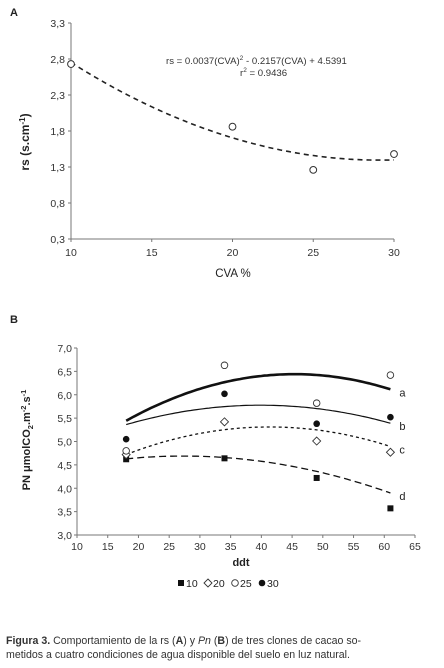 The width and height of the screenshot is (444, 668). Describe the element at coordinates (415, 547) in the screenshot. I see `x-tick-label-b: 65` at that location.